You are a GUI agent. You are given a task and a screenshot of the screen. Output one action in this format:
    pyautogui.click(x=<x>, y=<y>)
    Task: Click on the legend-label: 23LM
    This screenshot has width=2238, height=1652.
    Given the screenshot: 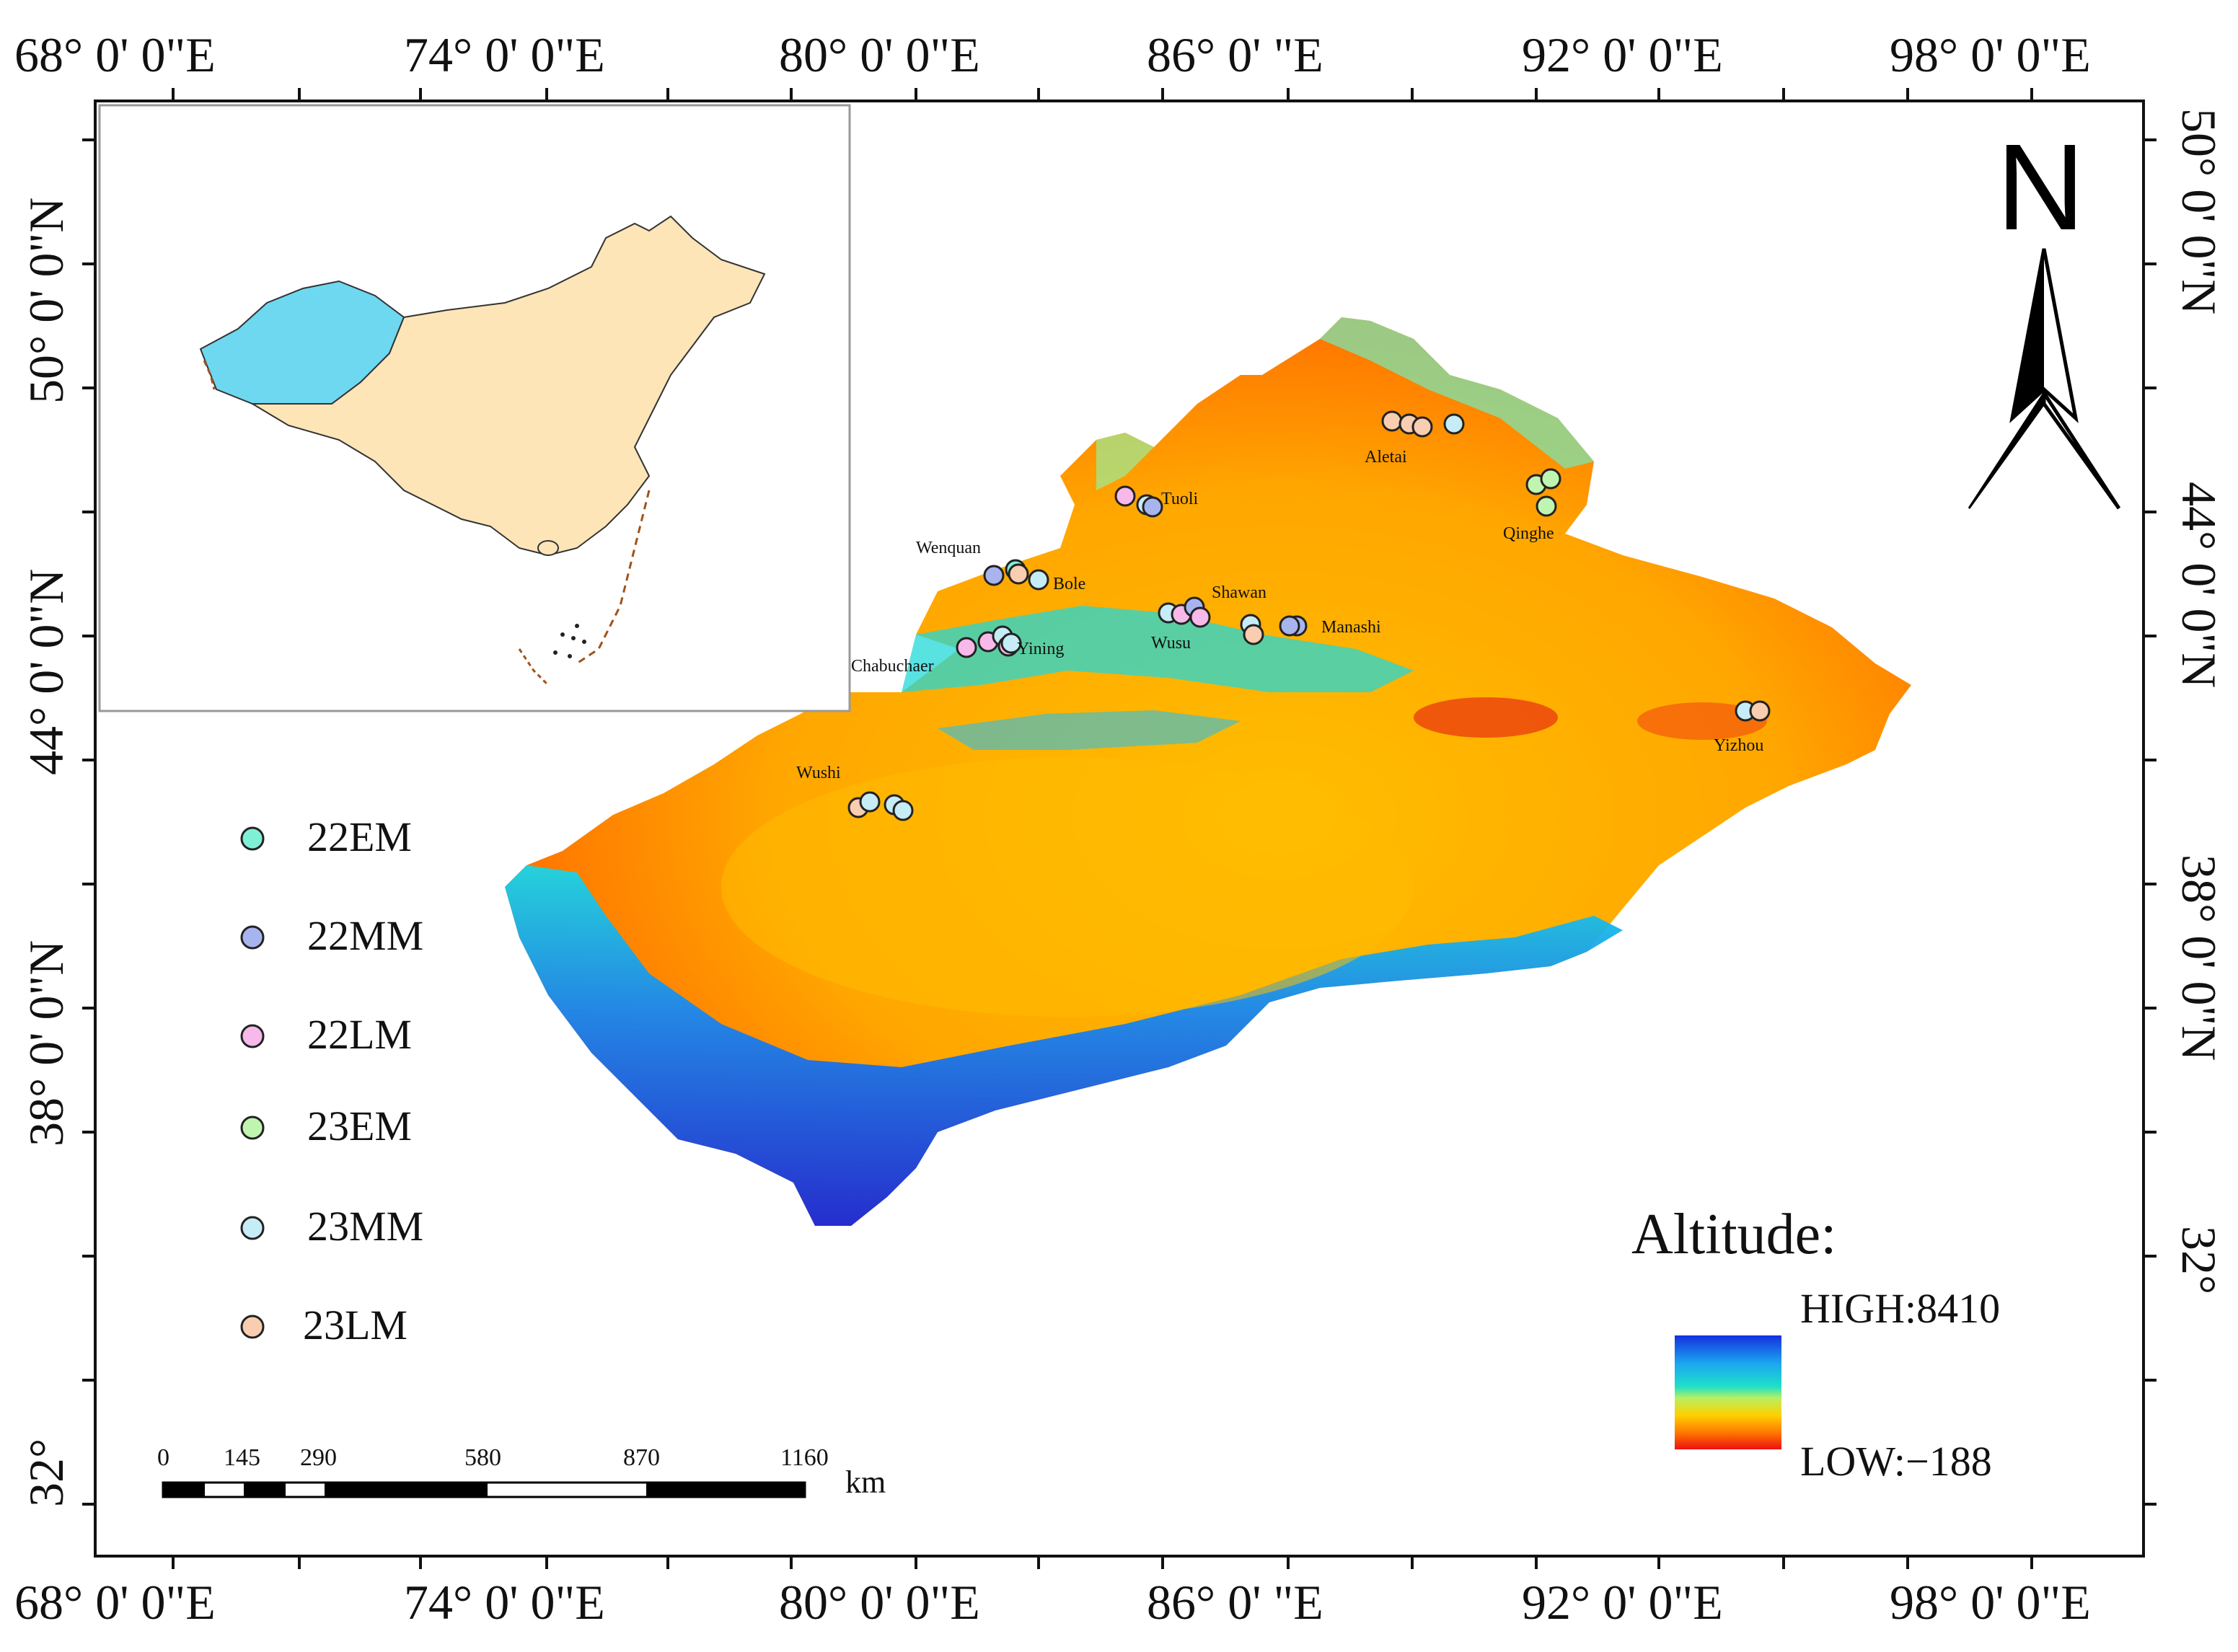 What is the action you would take?
    pyautogui.click(x=355, y=1325)
    